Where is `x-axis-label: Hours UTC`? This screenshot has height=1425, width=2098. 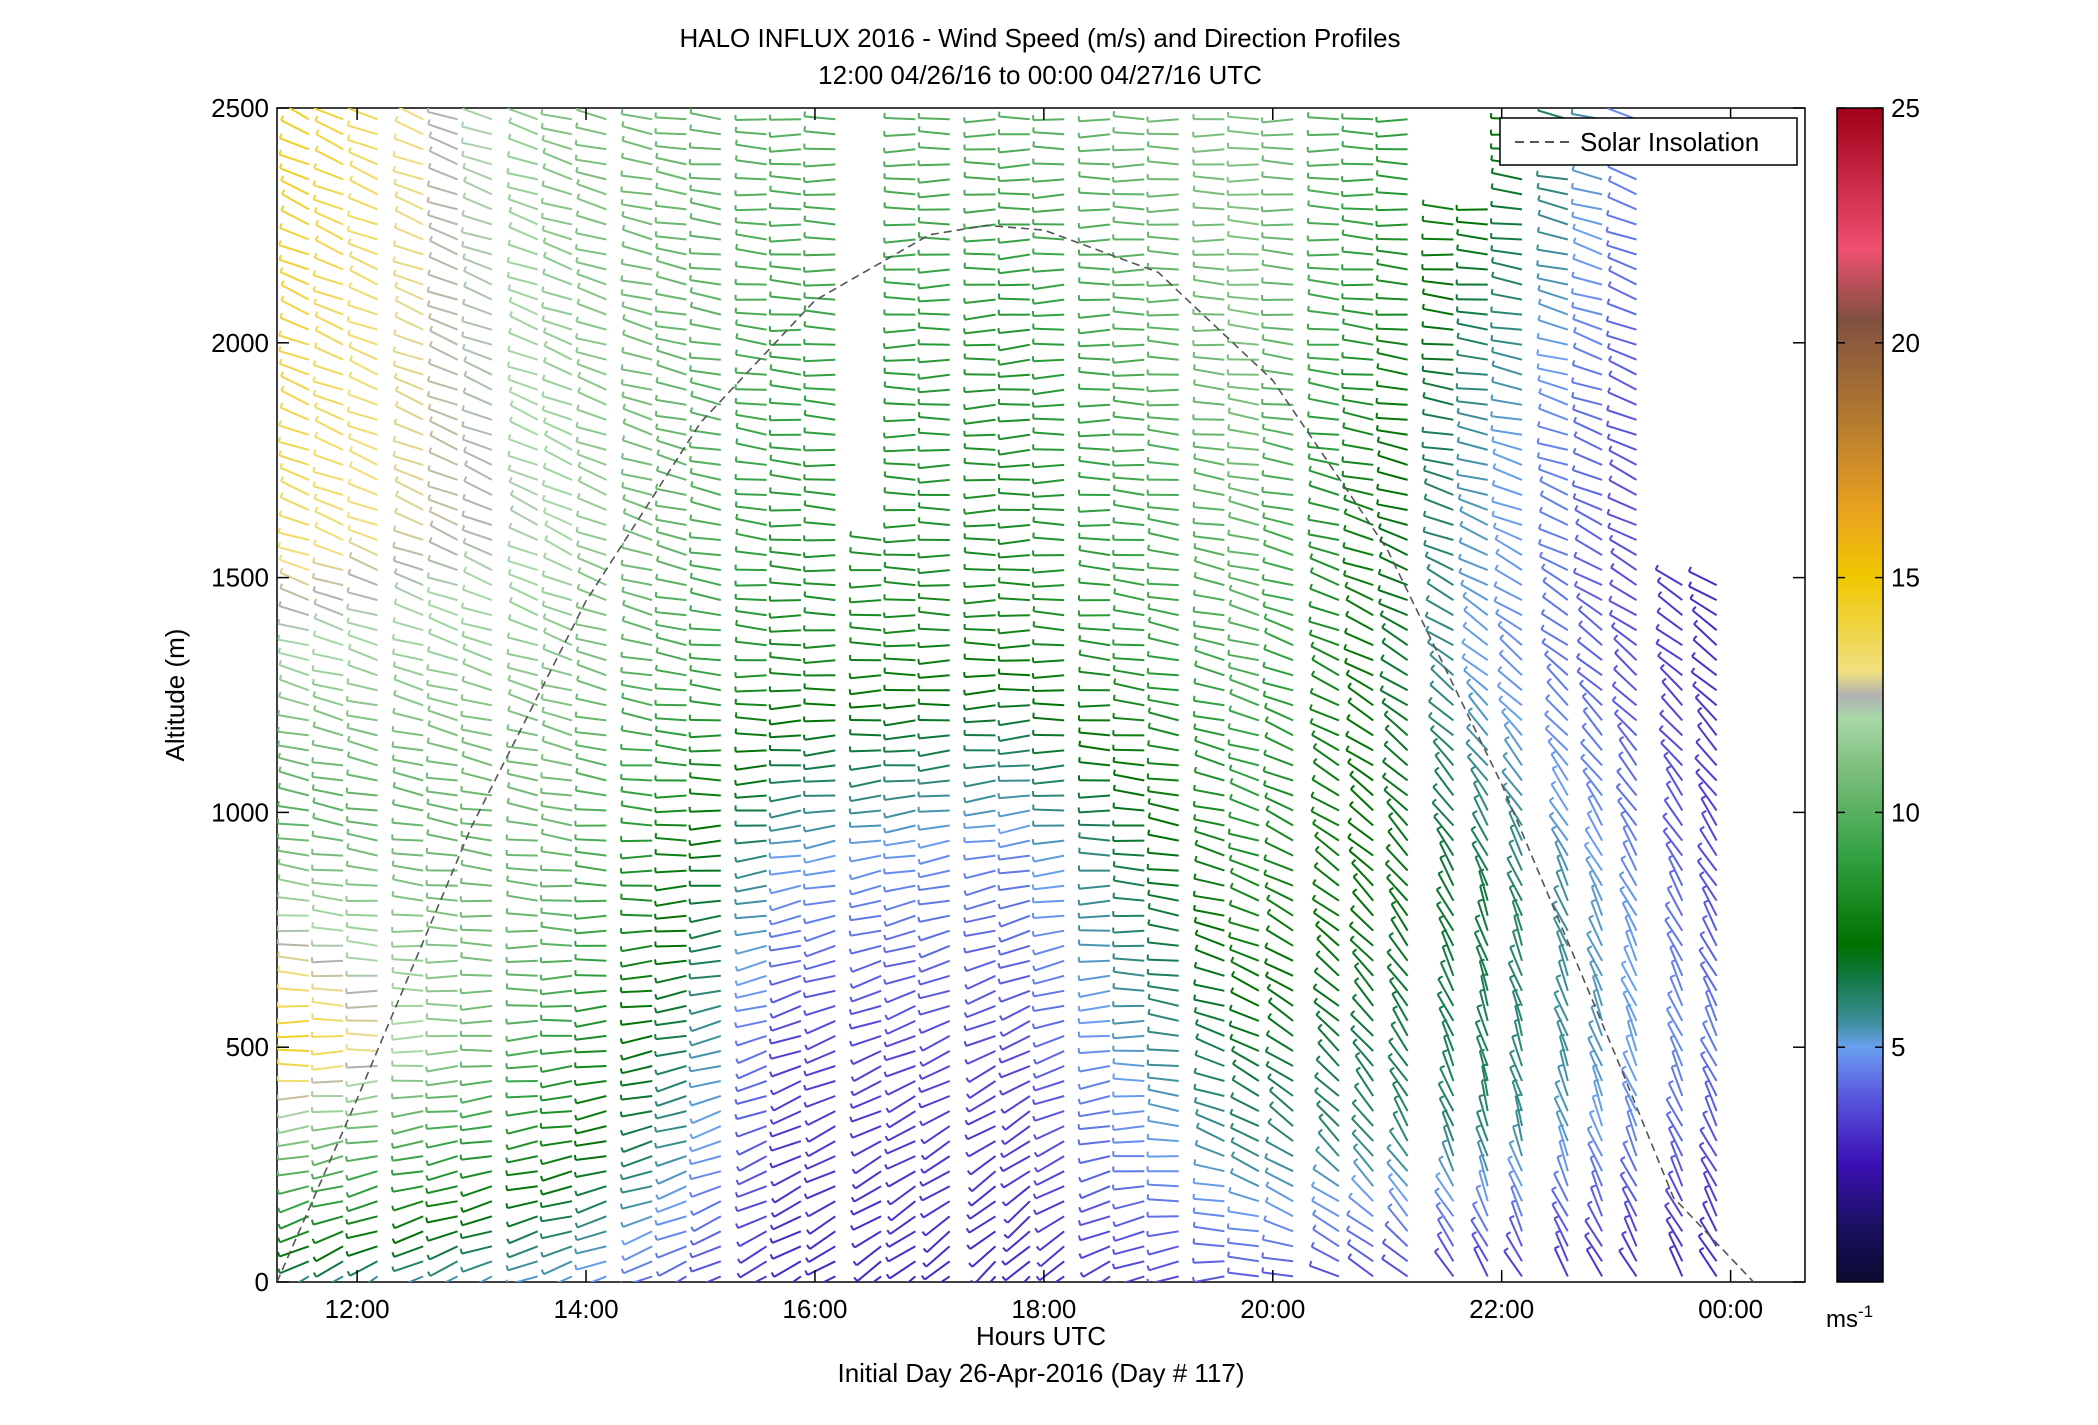 x-axis-label: Hours UTC is located at coordinates (1041, 1336).